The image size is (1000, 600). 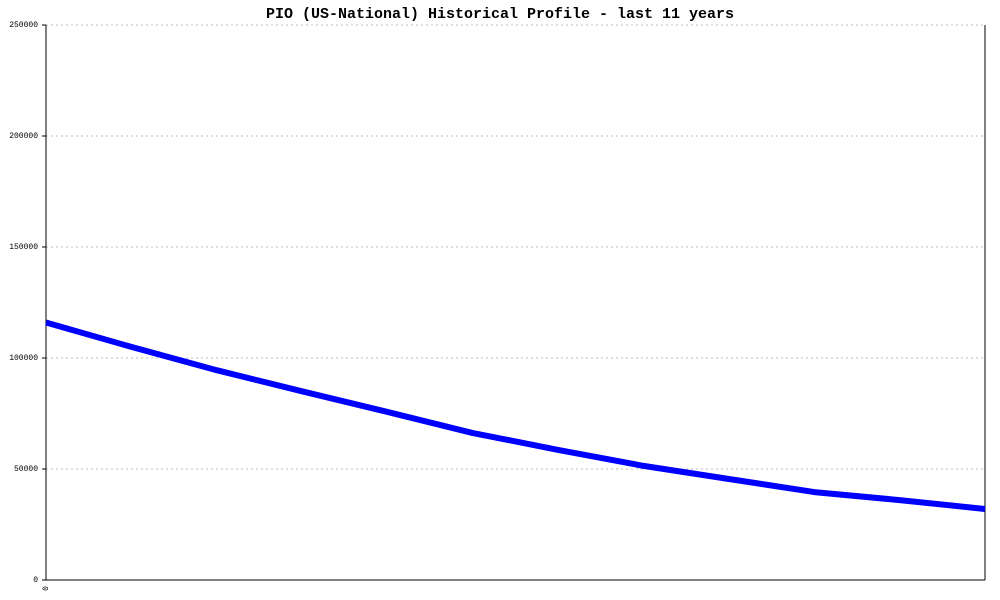 I want to click on y-tick-label: 150000, so click(x=23, y=247).